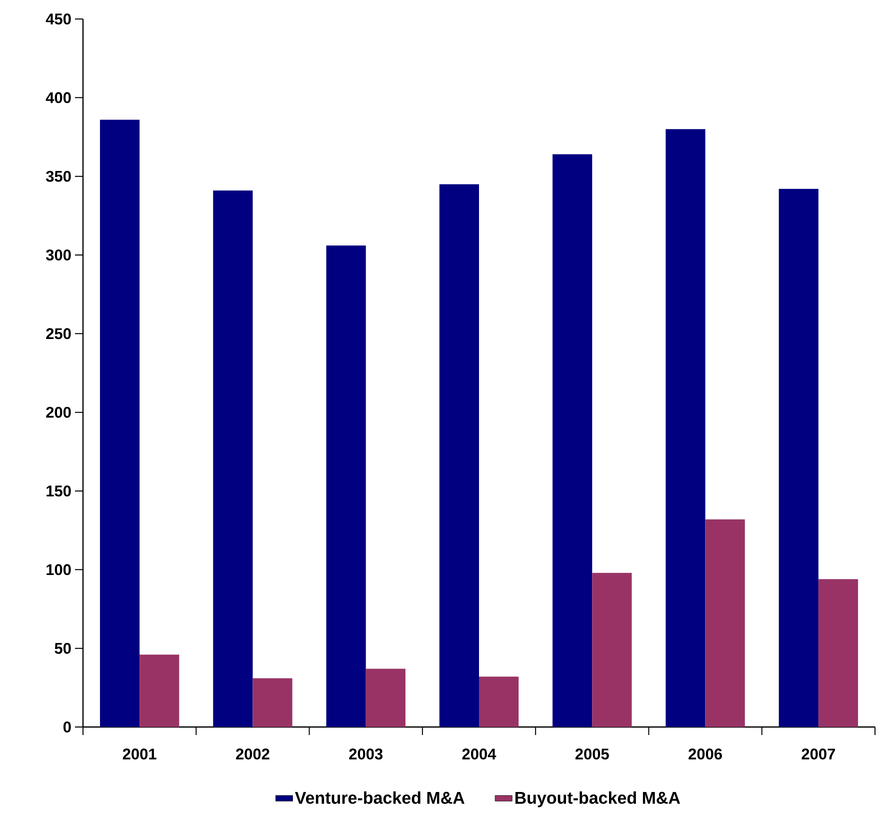 This screenshot has width=881, height=836. Describe the element at coordinates (253, 754) in the screenshot. I see `x-tick-label: 2002` at that location.